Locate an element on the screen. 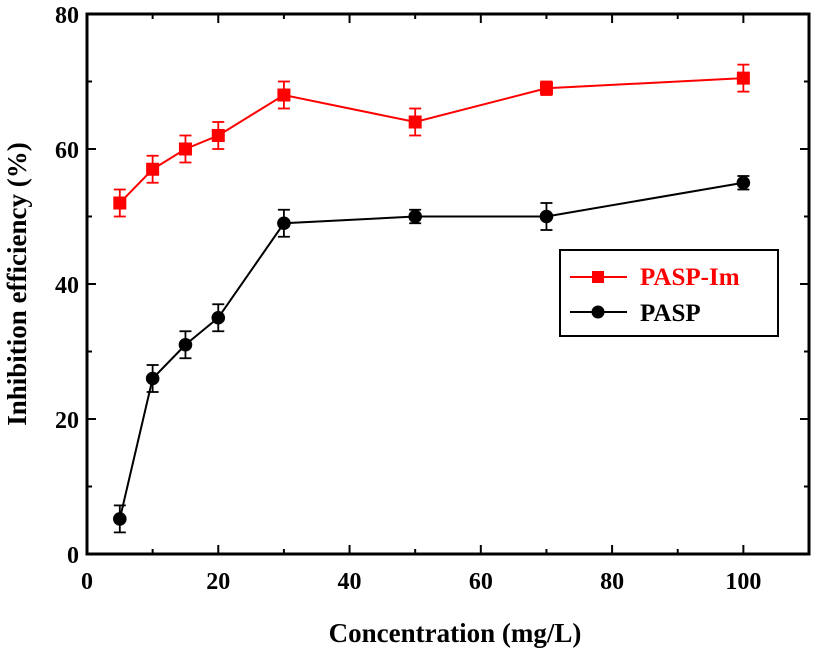  y-tick-label: 0 is located at coordinates (73, 556).